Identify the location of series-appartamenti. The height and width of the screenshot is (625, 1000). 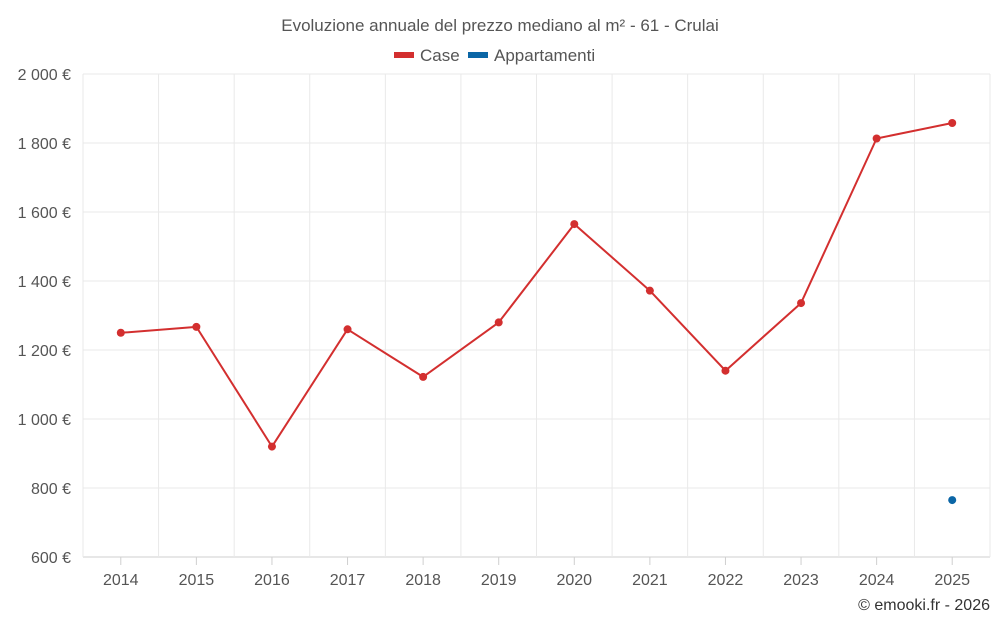
(952, 500).